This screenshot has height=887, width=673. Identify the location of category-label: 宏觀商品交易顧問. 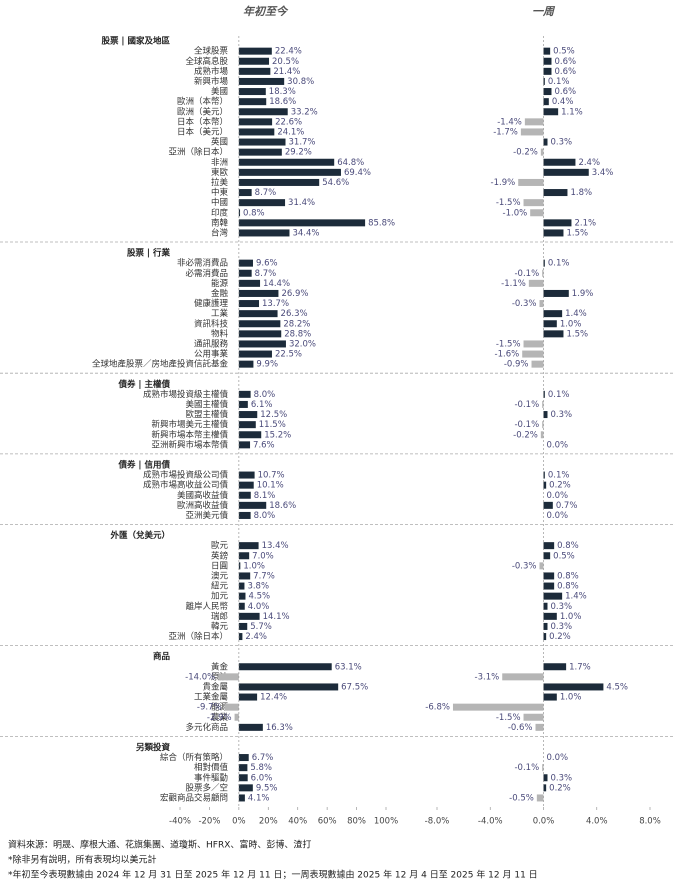
(194, 797).